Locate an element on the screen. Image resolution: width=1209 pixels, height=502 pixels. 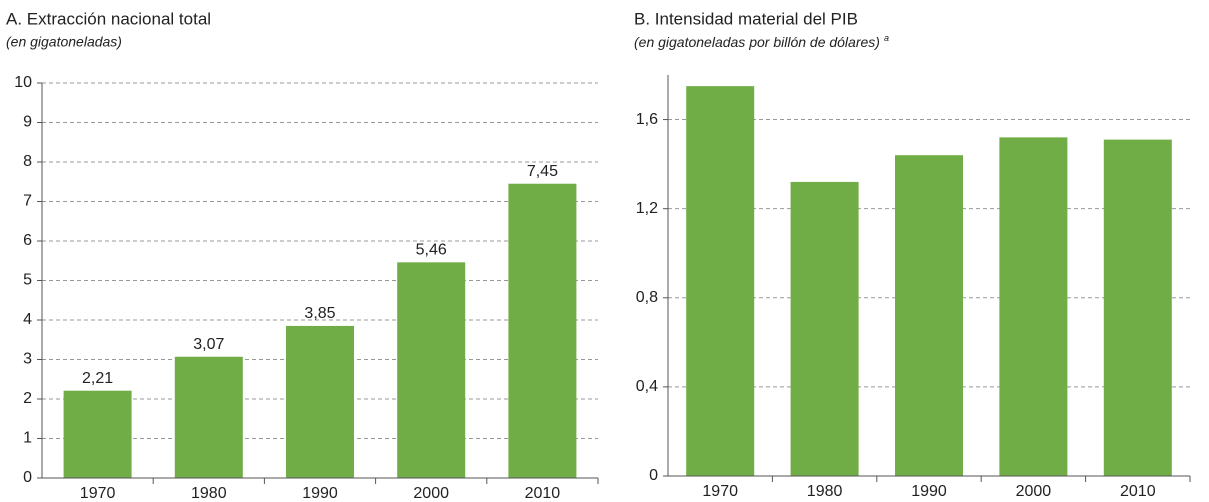
subtitle-note: a is located at coordinates (886, 38).